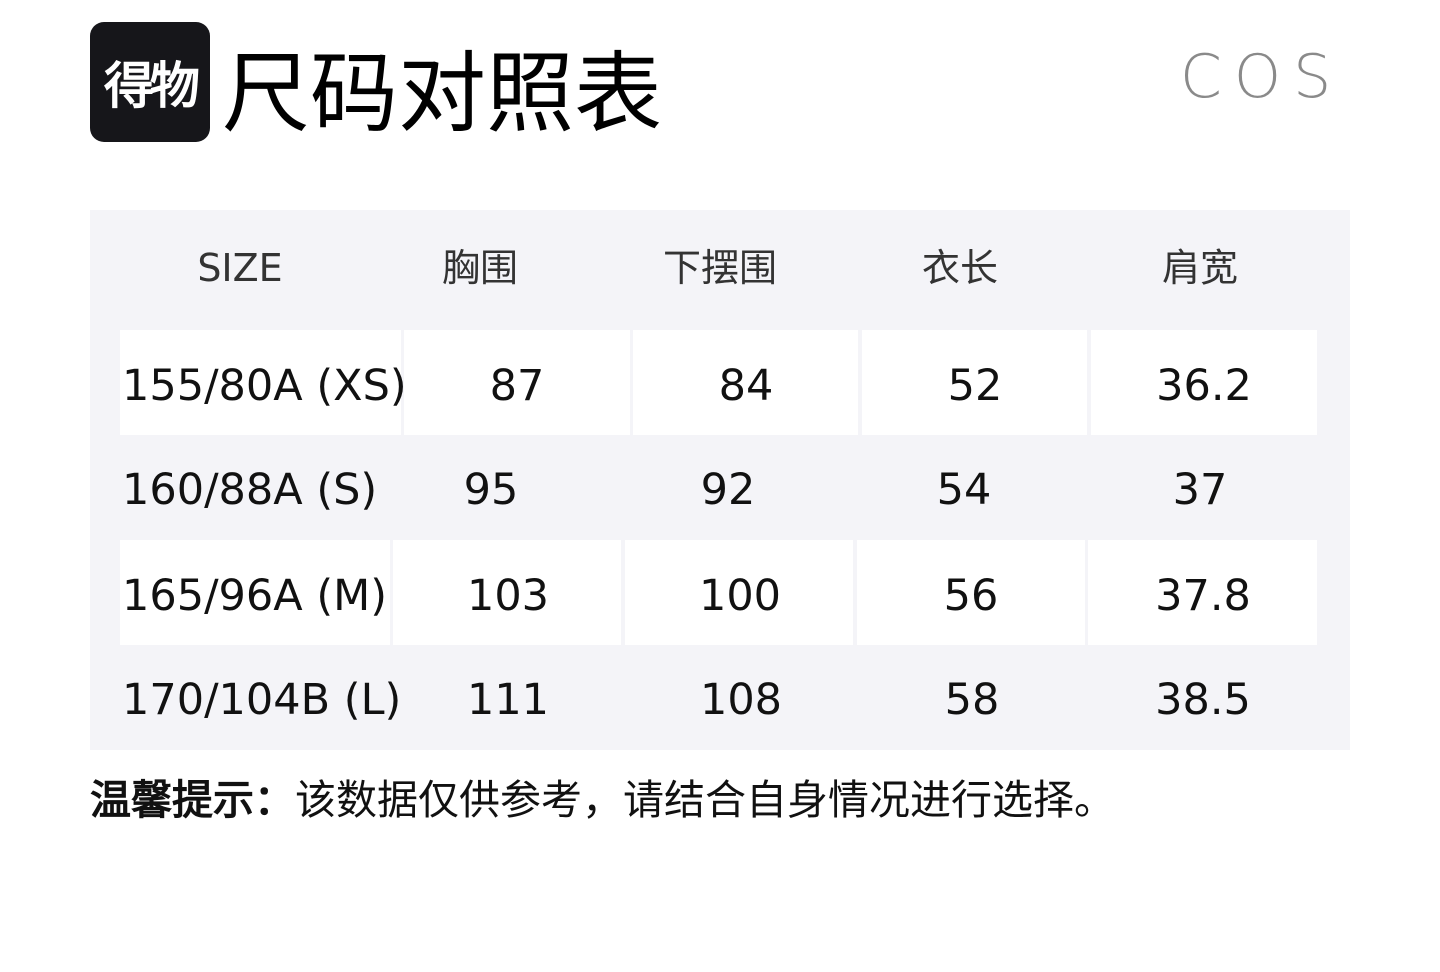 Image resolution: width=1440 pixels, height=972 pixels. What do you see at coordinates (1203, 596) in the screenshot?
I see `table-cell: 37.8` at bounding box center [1203, 596].